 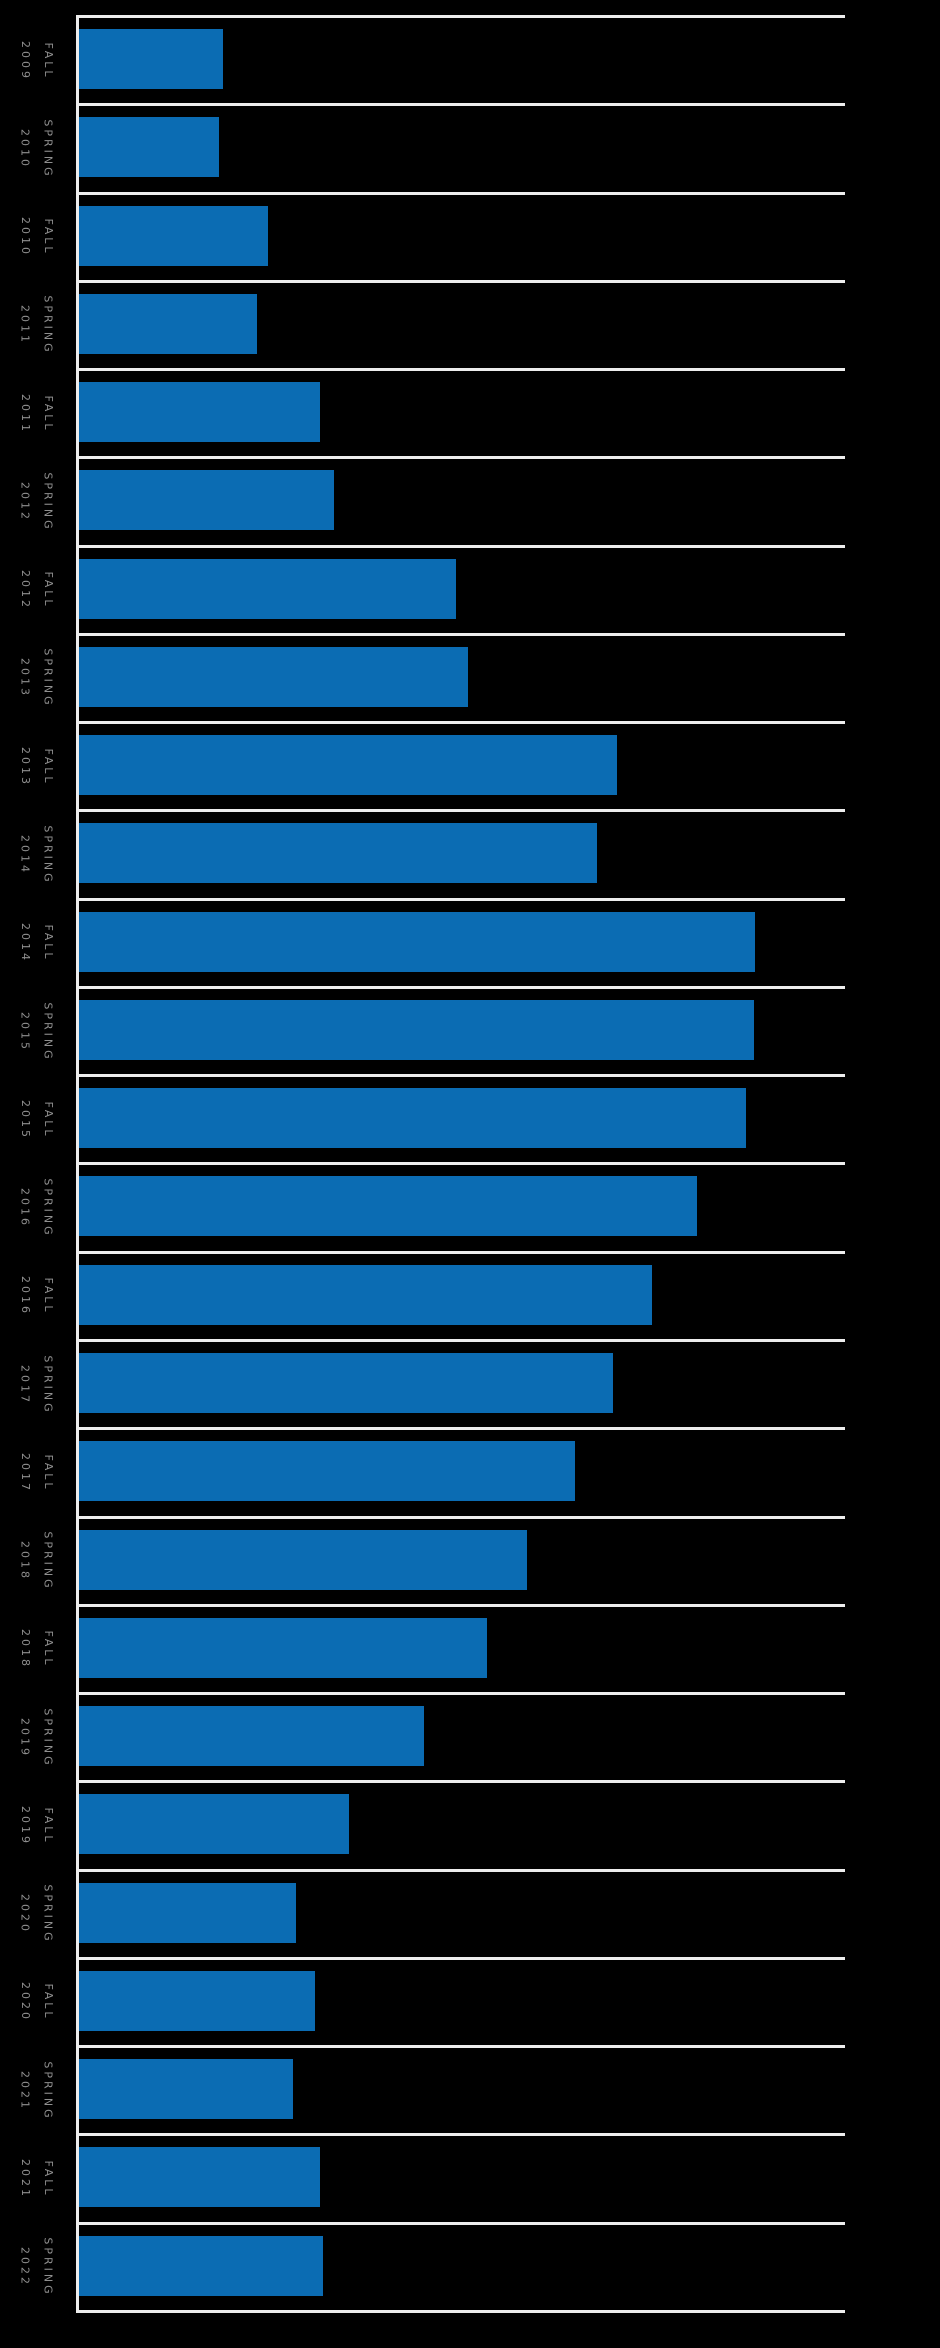 I want to click on y-axis-tick-label: FALL 2009, so click(x=37, y=60).